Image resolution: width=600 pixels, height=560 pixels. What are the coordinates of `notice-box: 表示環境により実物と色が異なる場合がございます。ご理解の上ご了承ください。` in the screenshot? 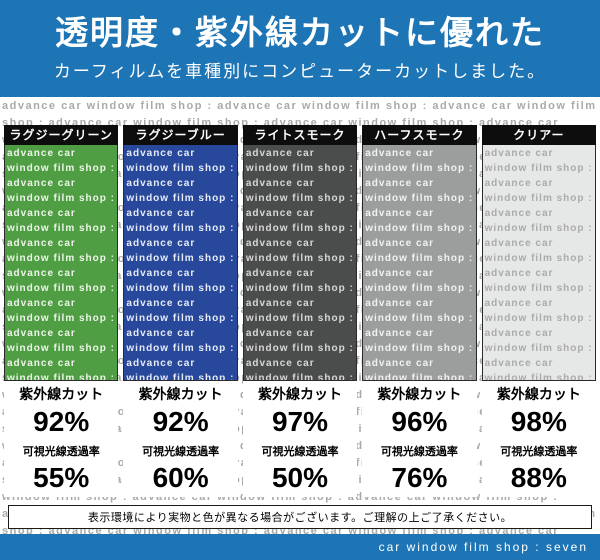 It's located at (300, 517).